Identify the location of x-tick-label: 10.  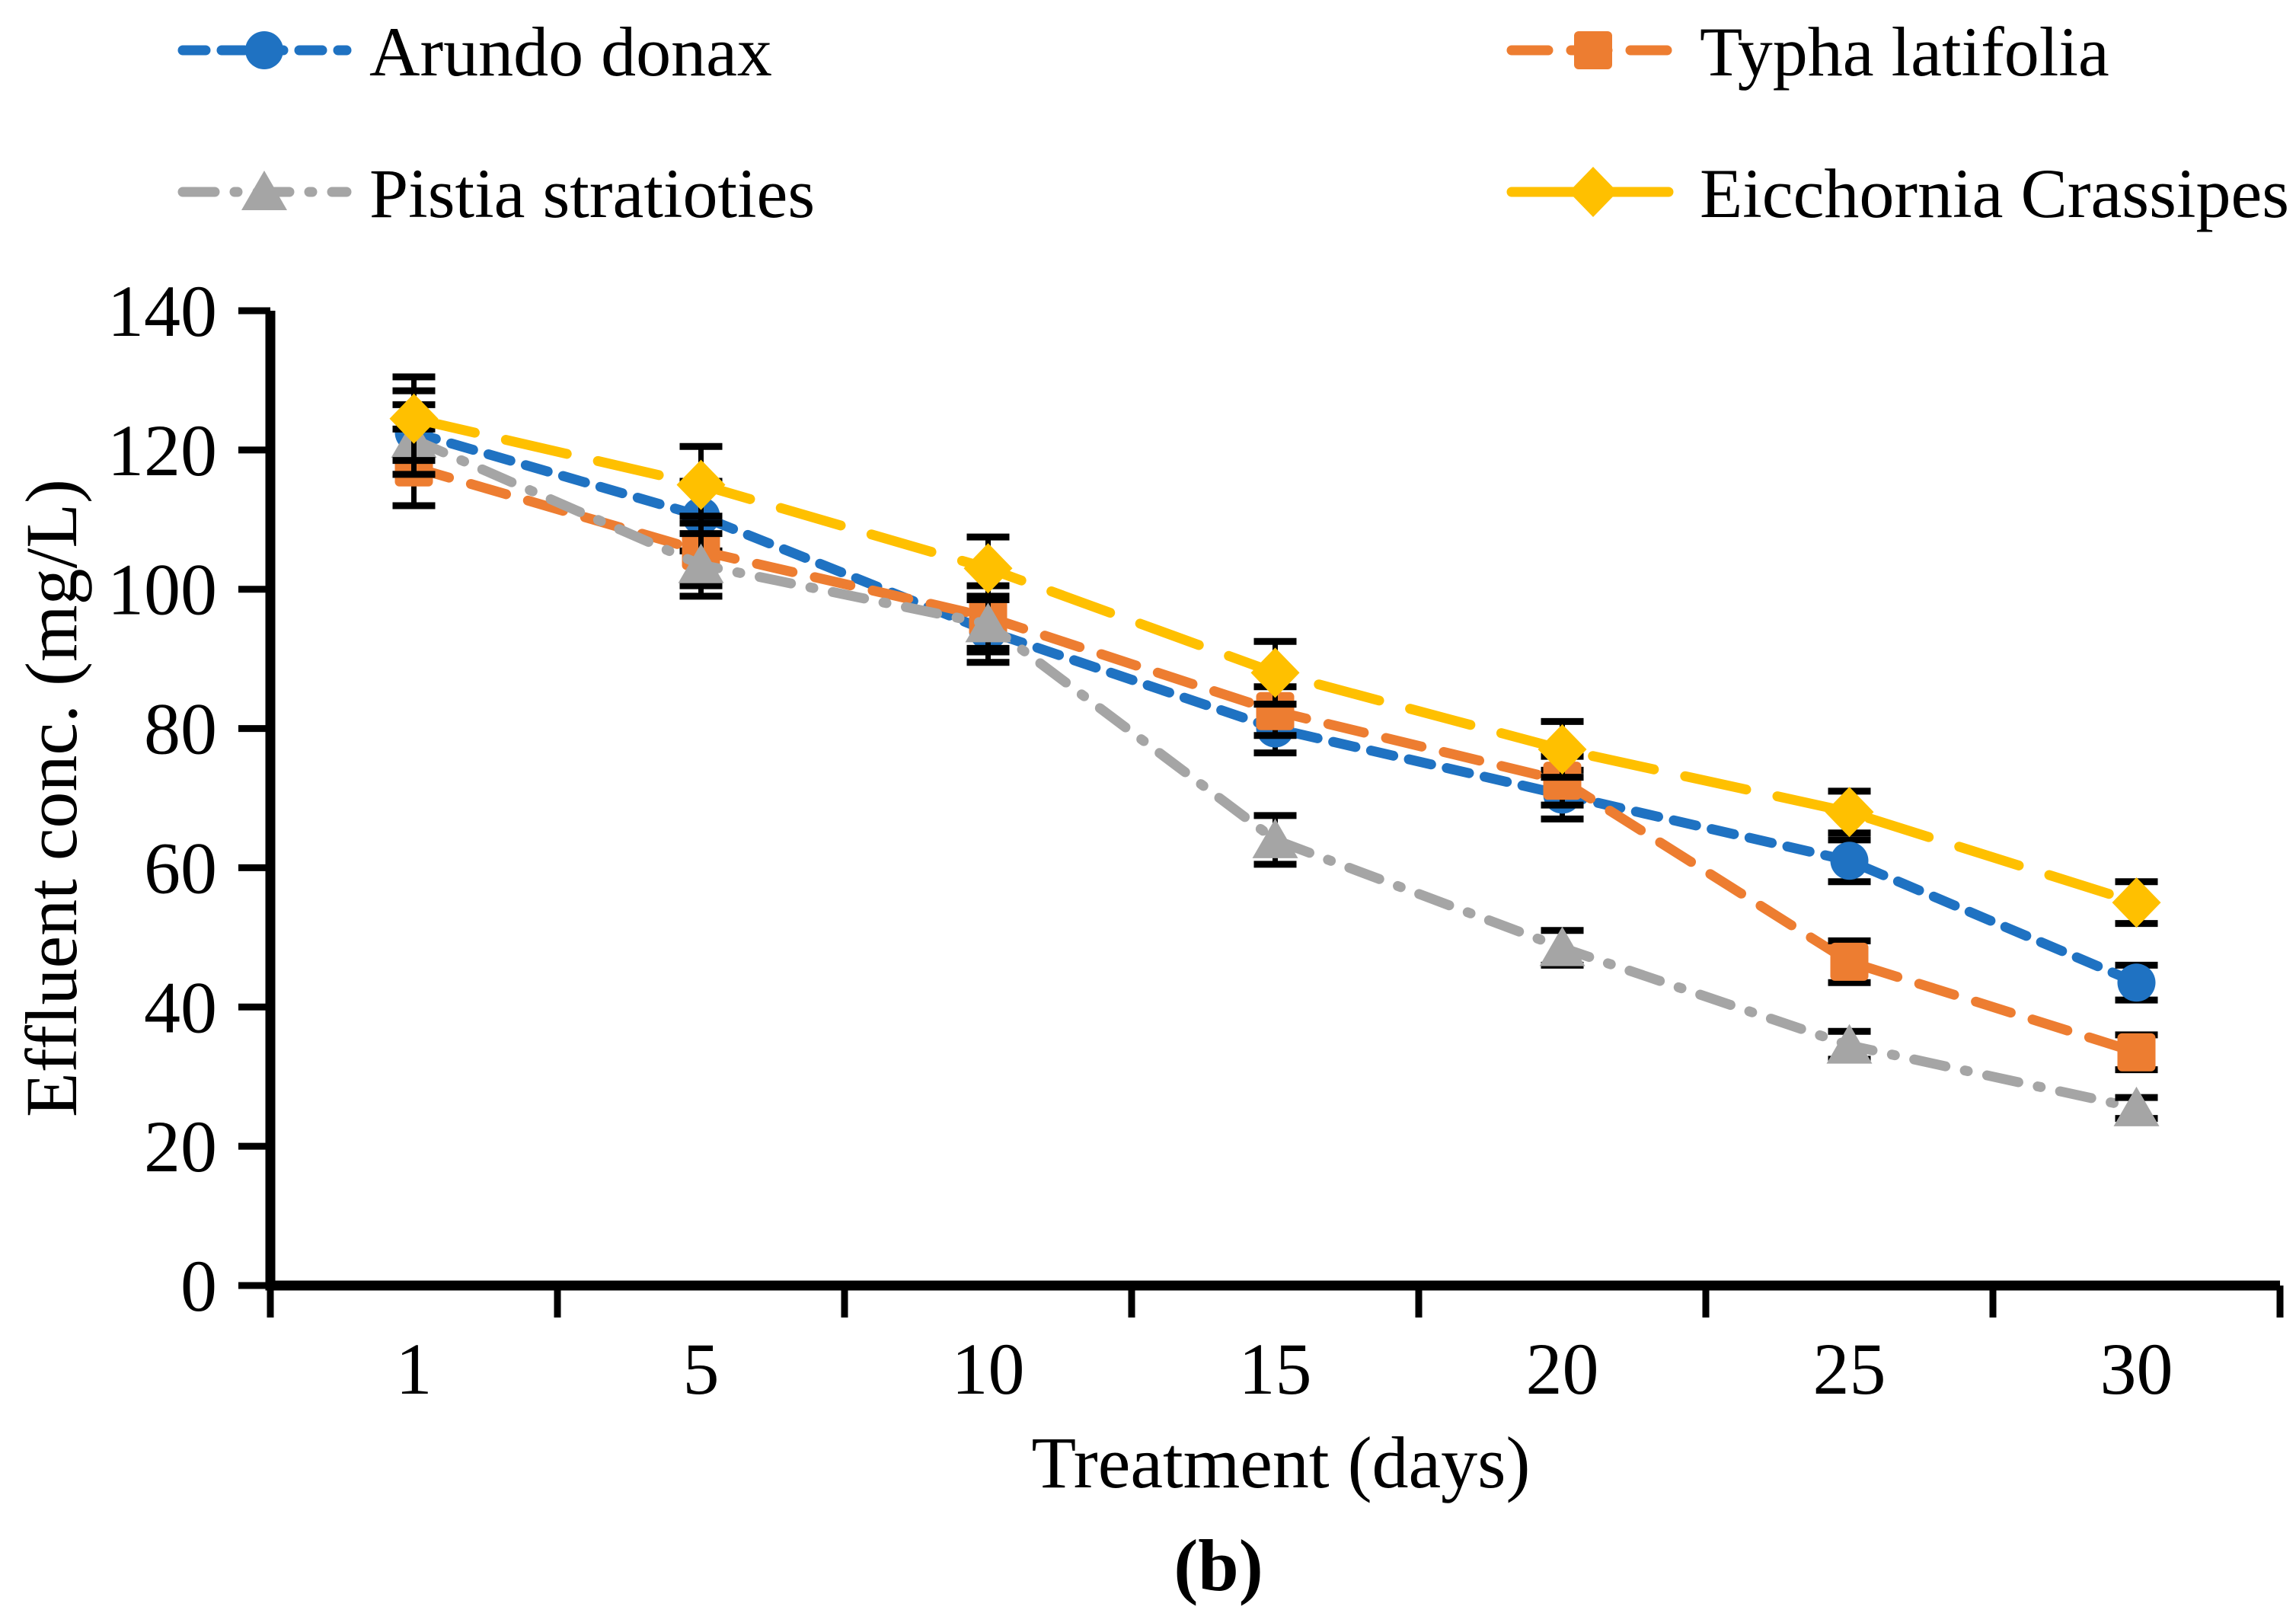
(989, 1369).